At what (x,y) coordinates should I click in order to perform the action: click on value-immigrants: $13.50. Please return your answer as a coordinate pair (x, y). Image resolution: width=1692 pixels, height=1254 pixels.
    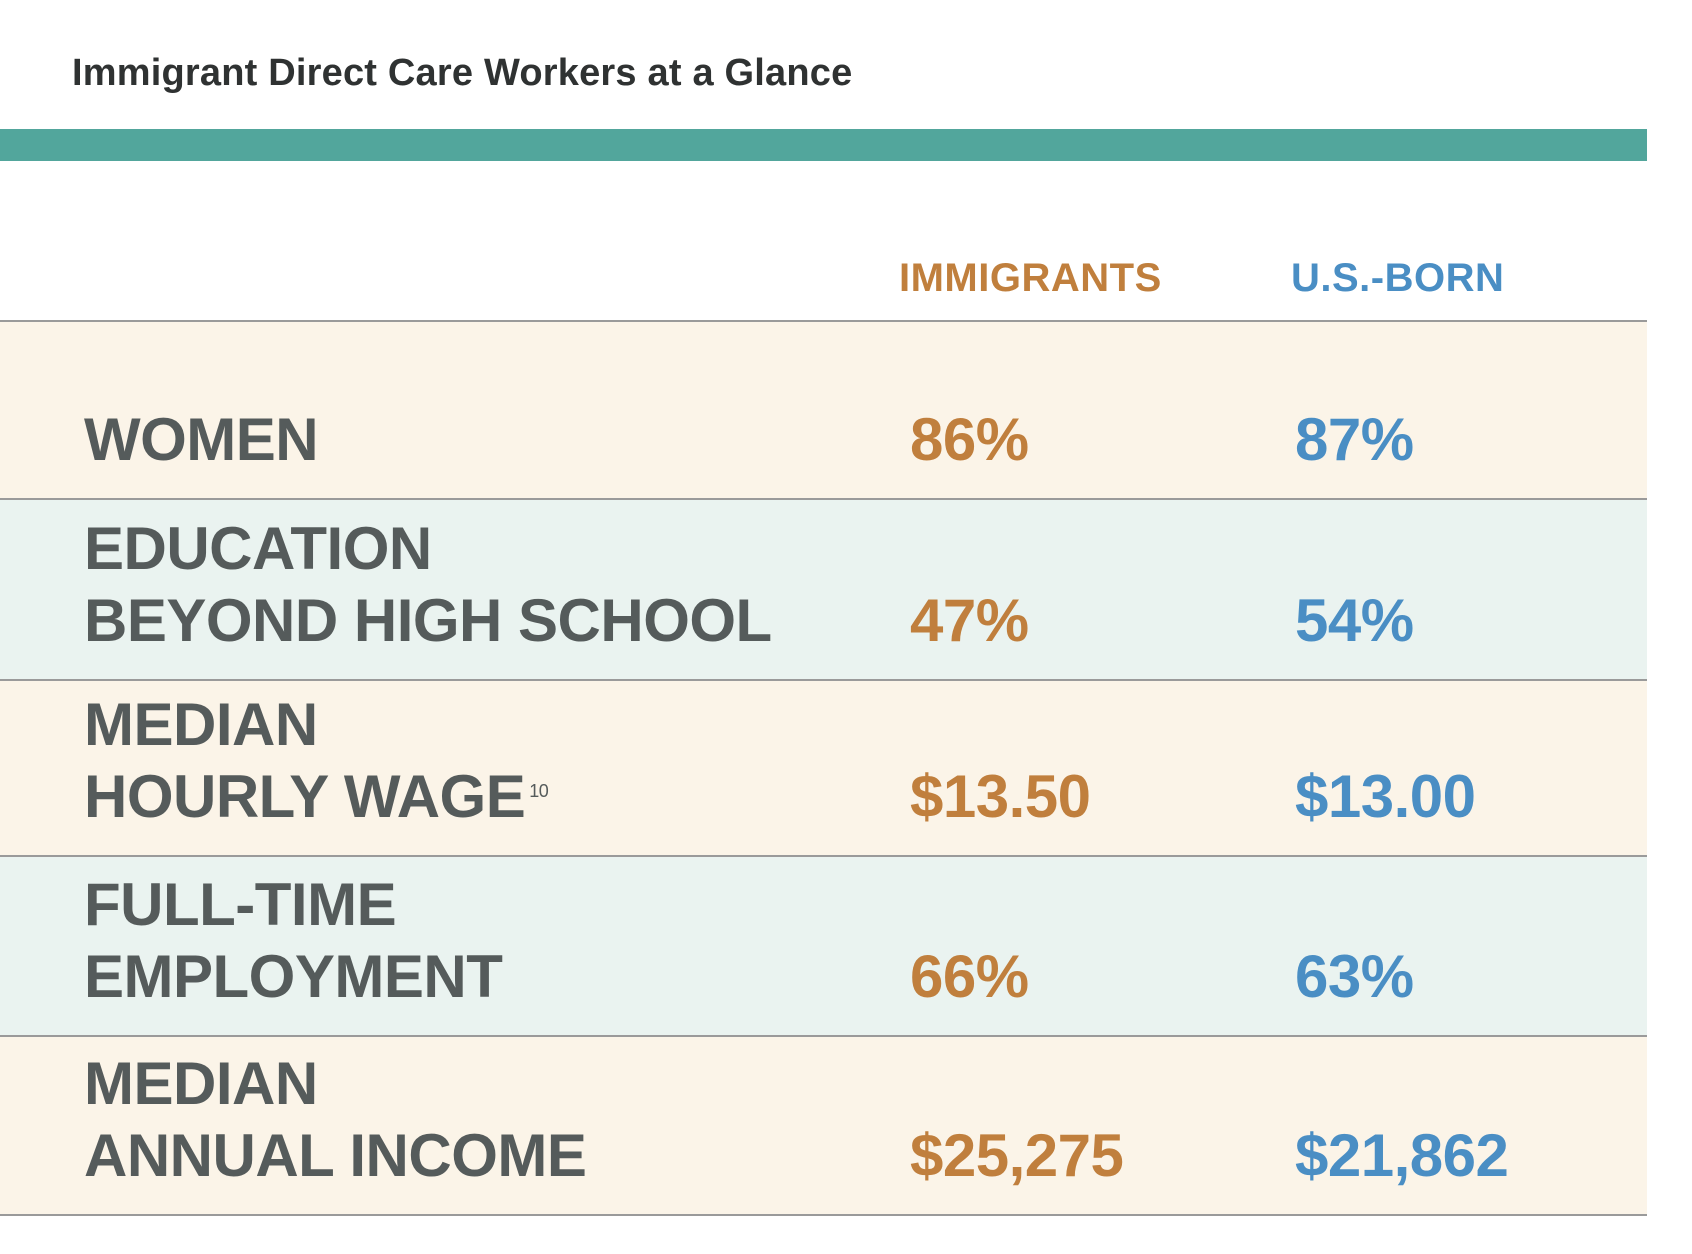
    Looking at the image, I should click on (1000, 796).